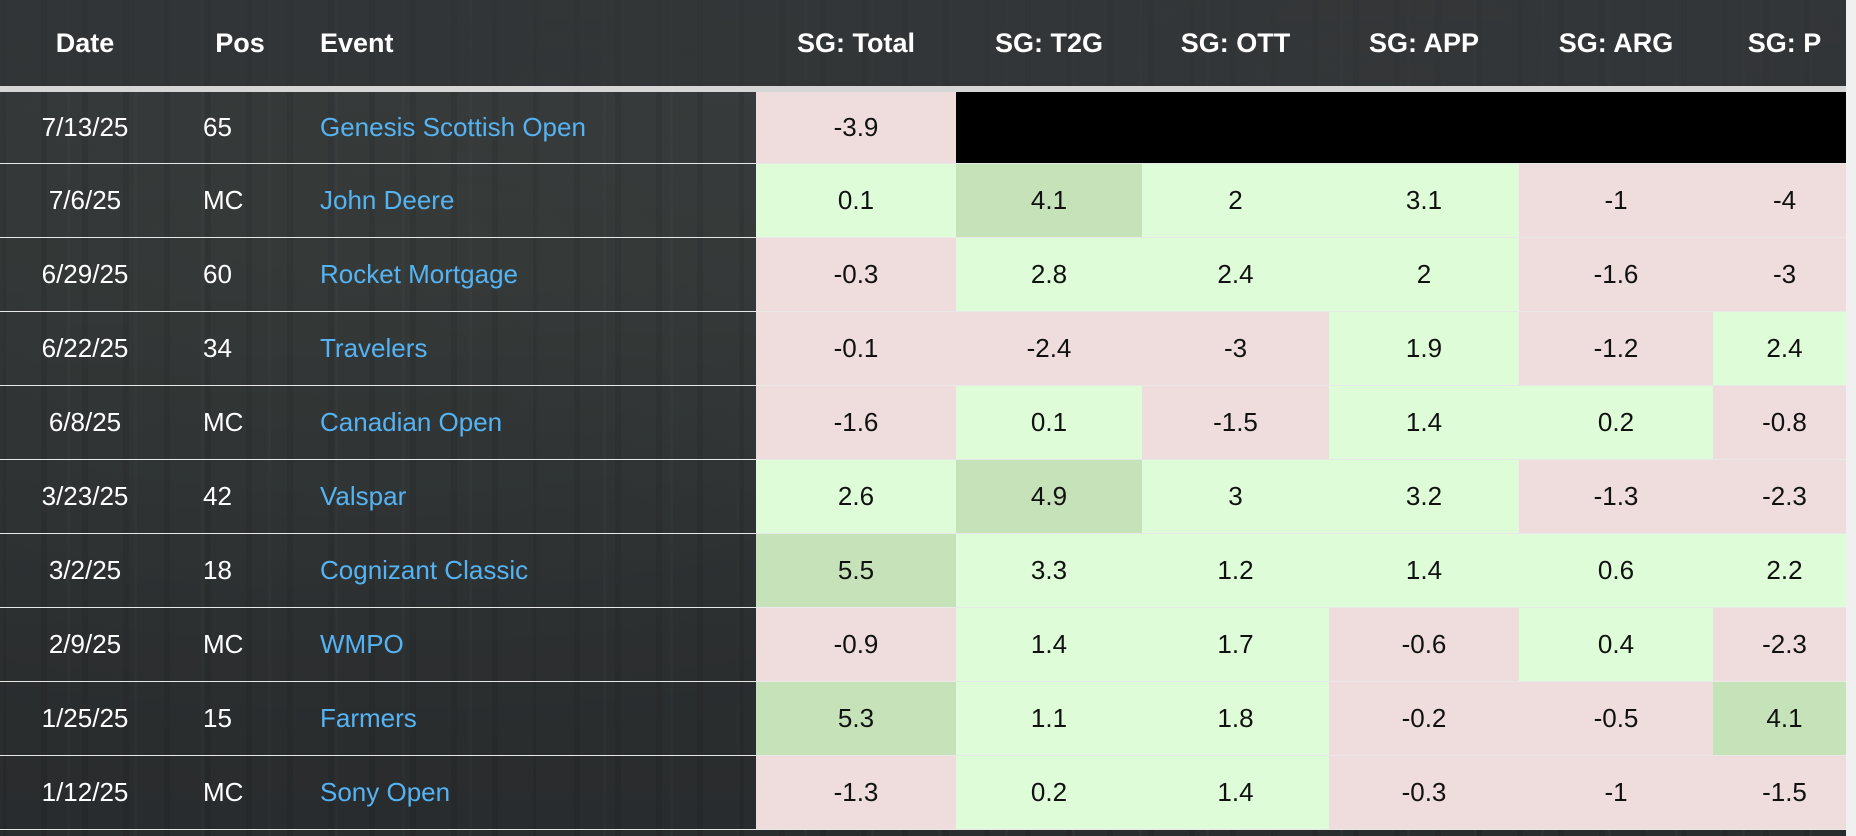 The height and width of the screenshot is (836, 1856). What do you see at coordinates (1616, 274) in the screenshot?
I see `sg-arg-cell: -1.6` at bounding box center [1616, 274].